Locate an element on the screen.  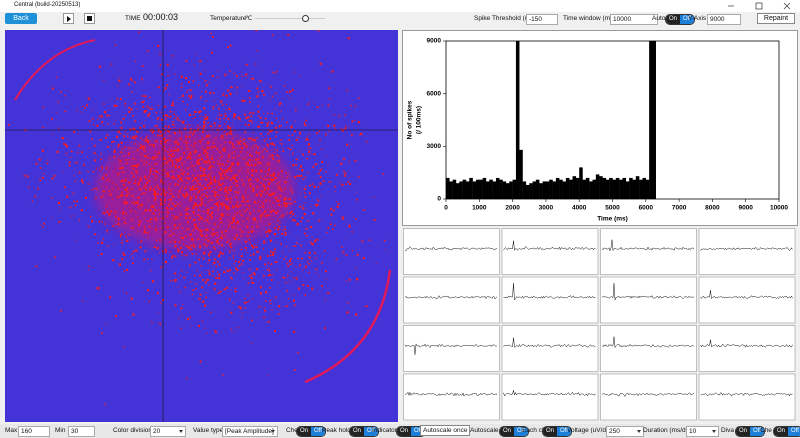
label: Time window (ms) is located at coordinates (589, 18).